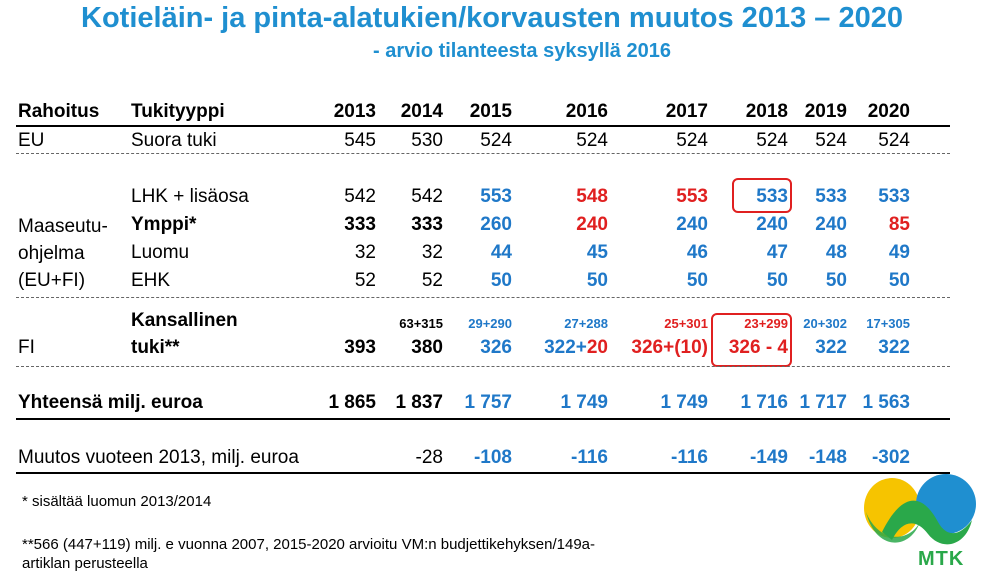  Describe the element at coordinates (894, 196) in the screenshot. I see `lhk-value-2020: 533` at that location.